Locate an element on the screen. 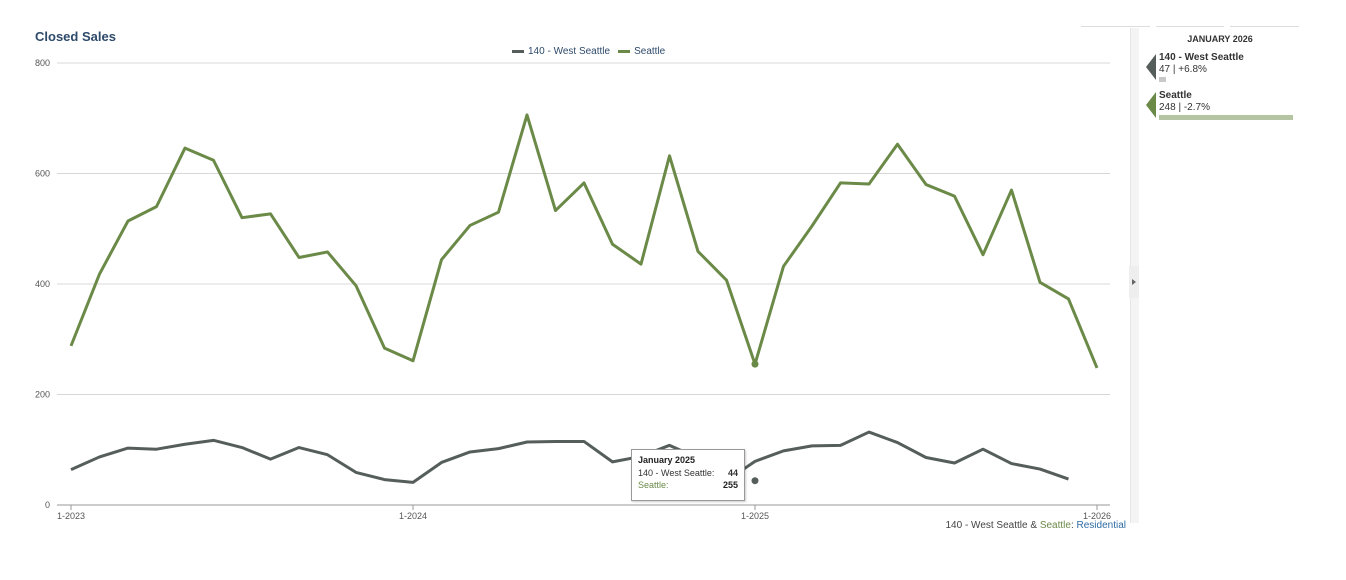  tooltip-label-west-seattle: 140 - West Seattle: is located at coordinates (676, 473).